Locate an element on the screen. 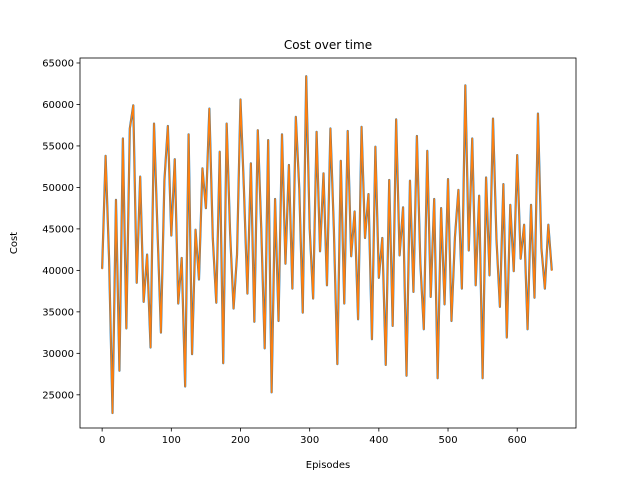 The image size is (640, 480). y-tick-label: 30000 is located at coordinates (58, 354).